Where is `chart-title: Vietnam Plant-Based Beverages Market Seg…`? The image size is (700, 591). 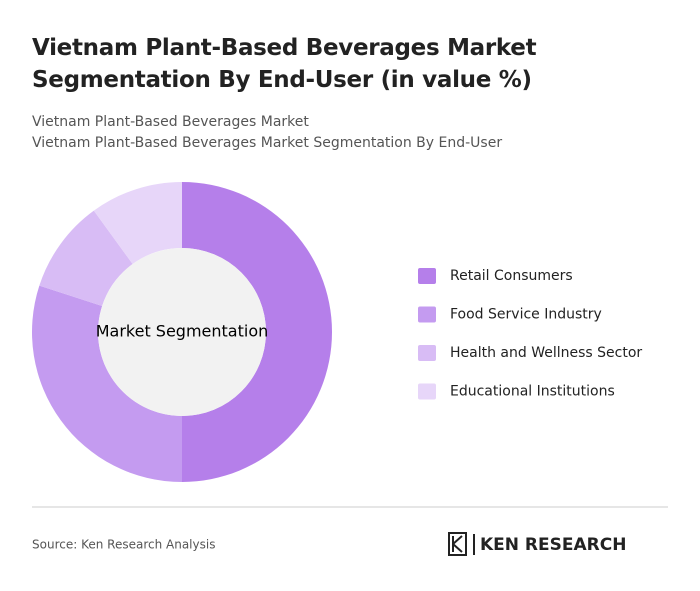 chart-title: Vietnam Plant-Based Beverages Market Seg… is located at coordinates (284, 64).